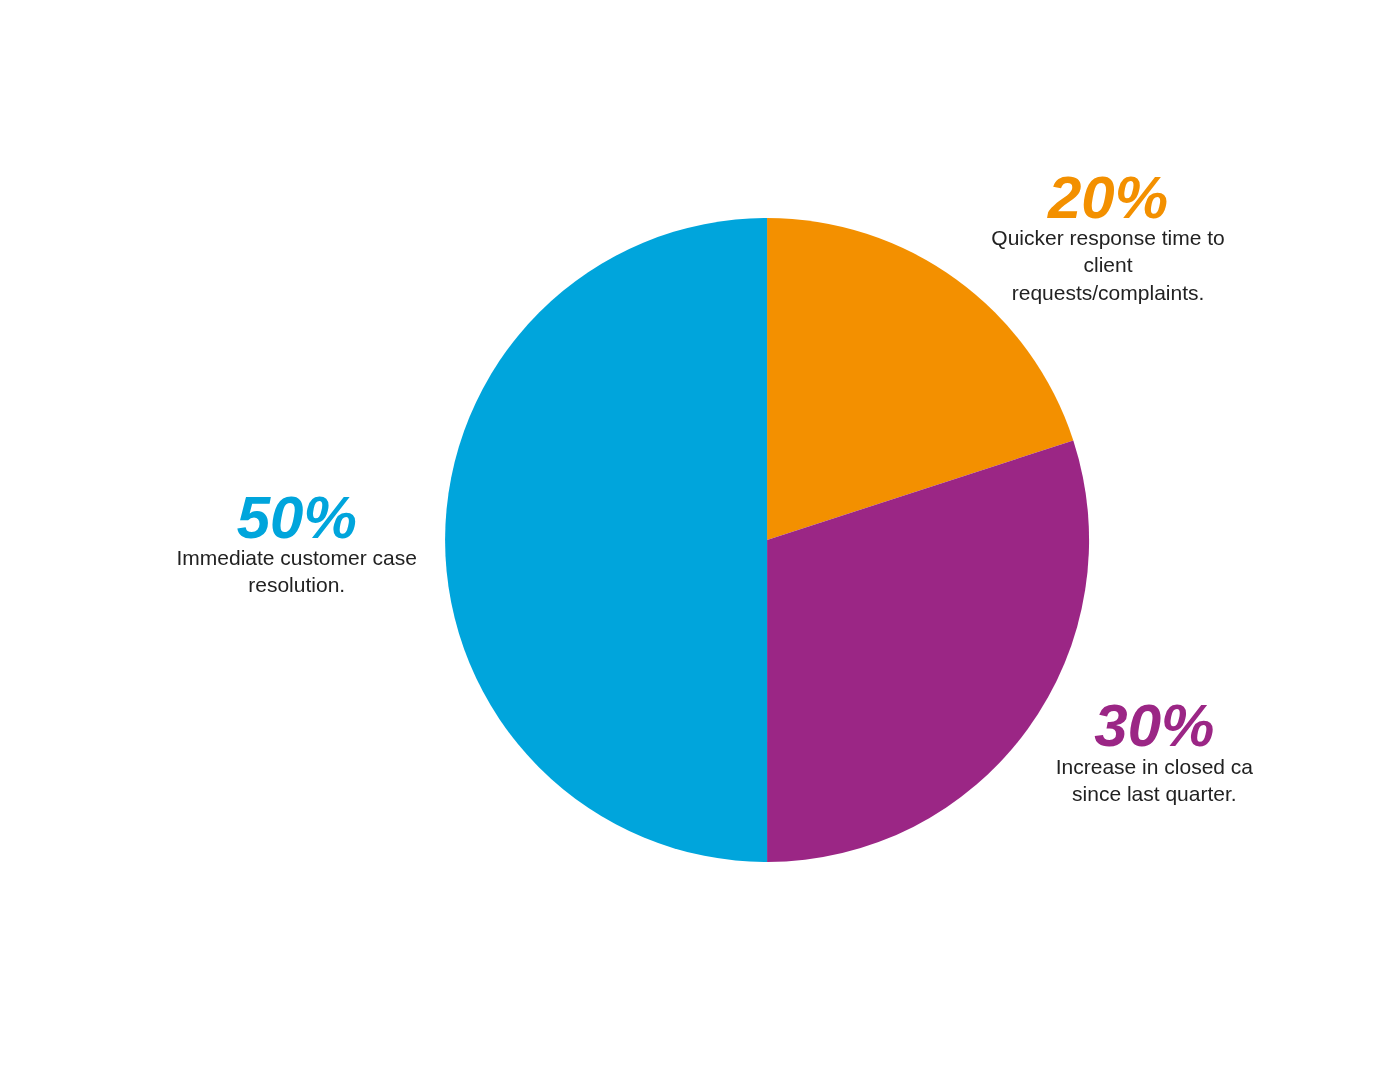 The width and height of the screenshot is (1380, 1080). What do you see at coordinates (606, 540) in the screenshot?
I see `pie-slice` at bounding box center [606, 540].